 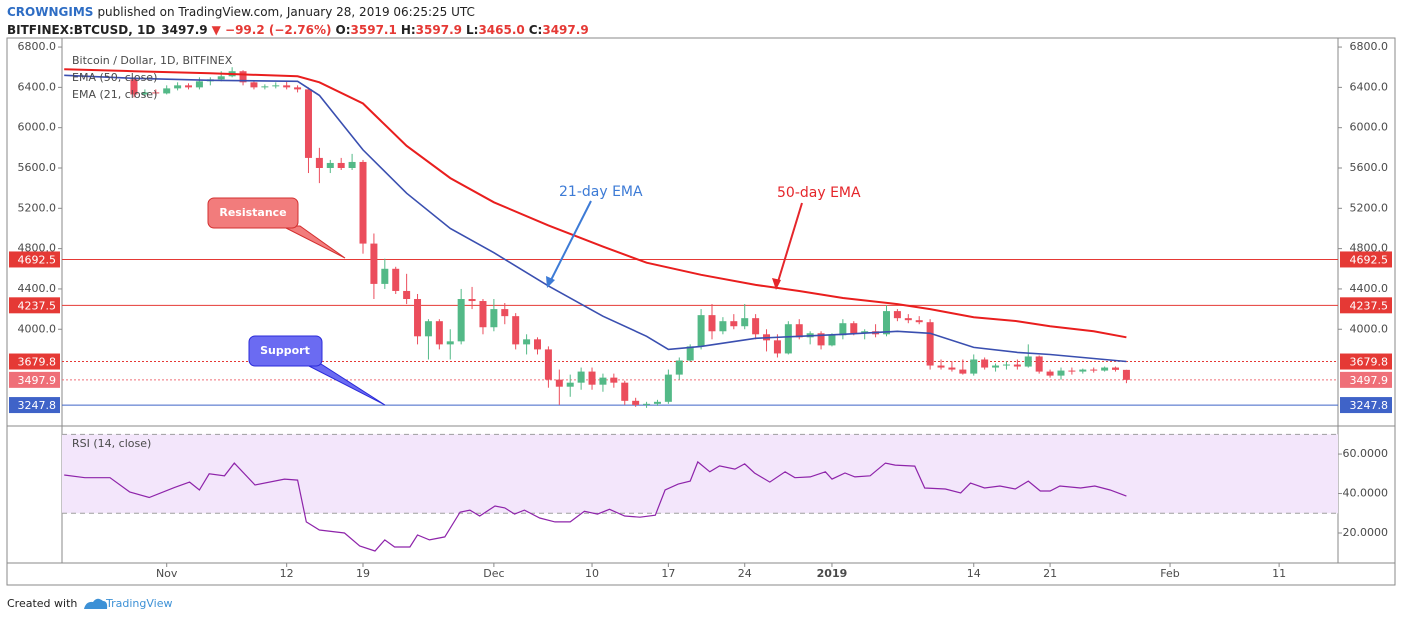 What do you see at coordinates (37, 380) in the screenshot?
I see `level-label: 3497.9` at bounding box center [37, 380].